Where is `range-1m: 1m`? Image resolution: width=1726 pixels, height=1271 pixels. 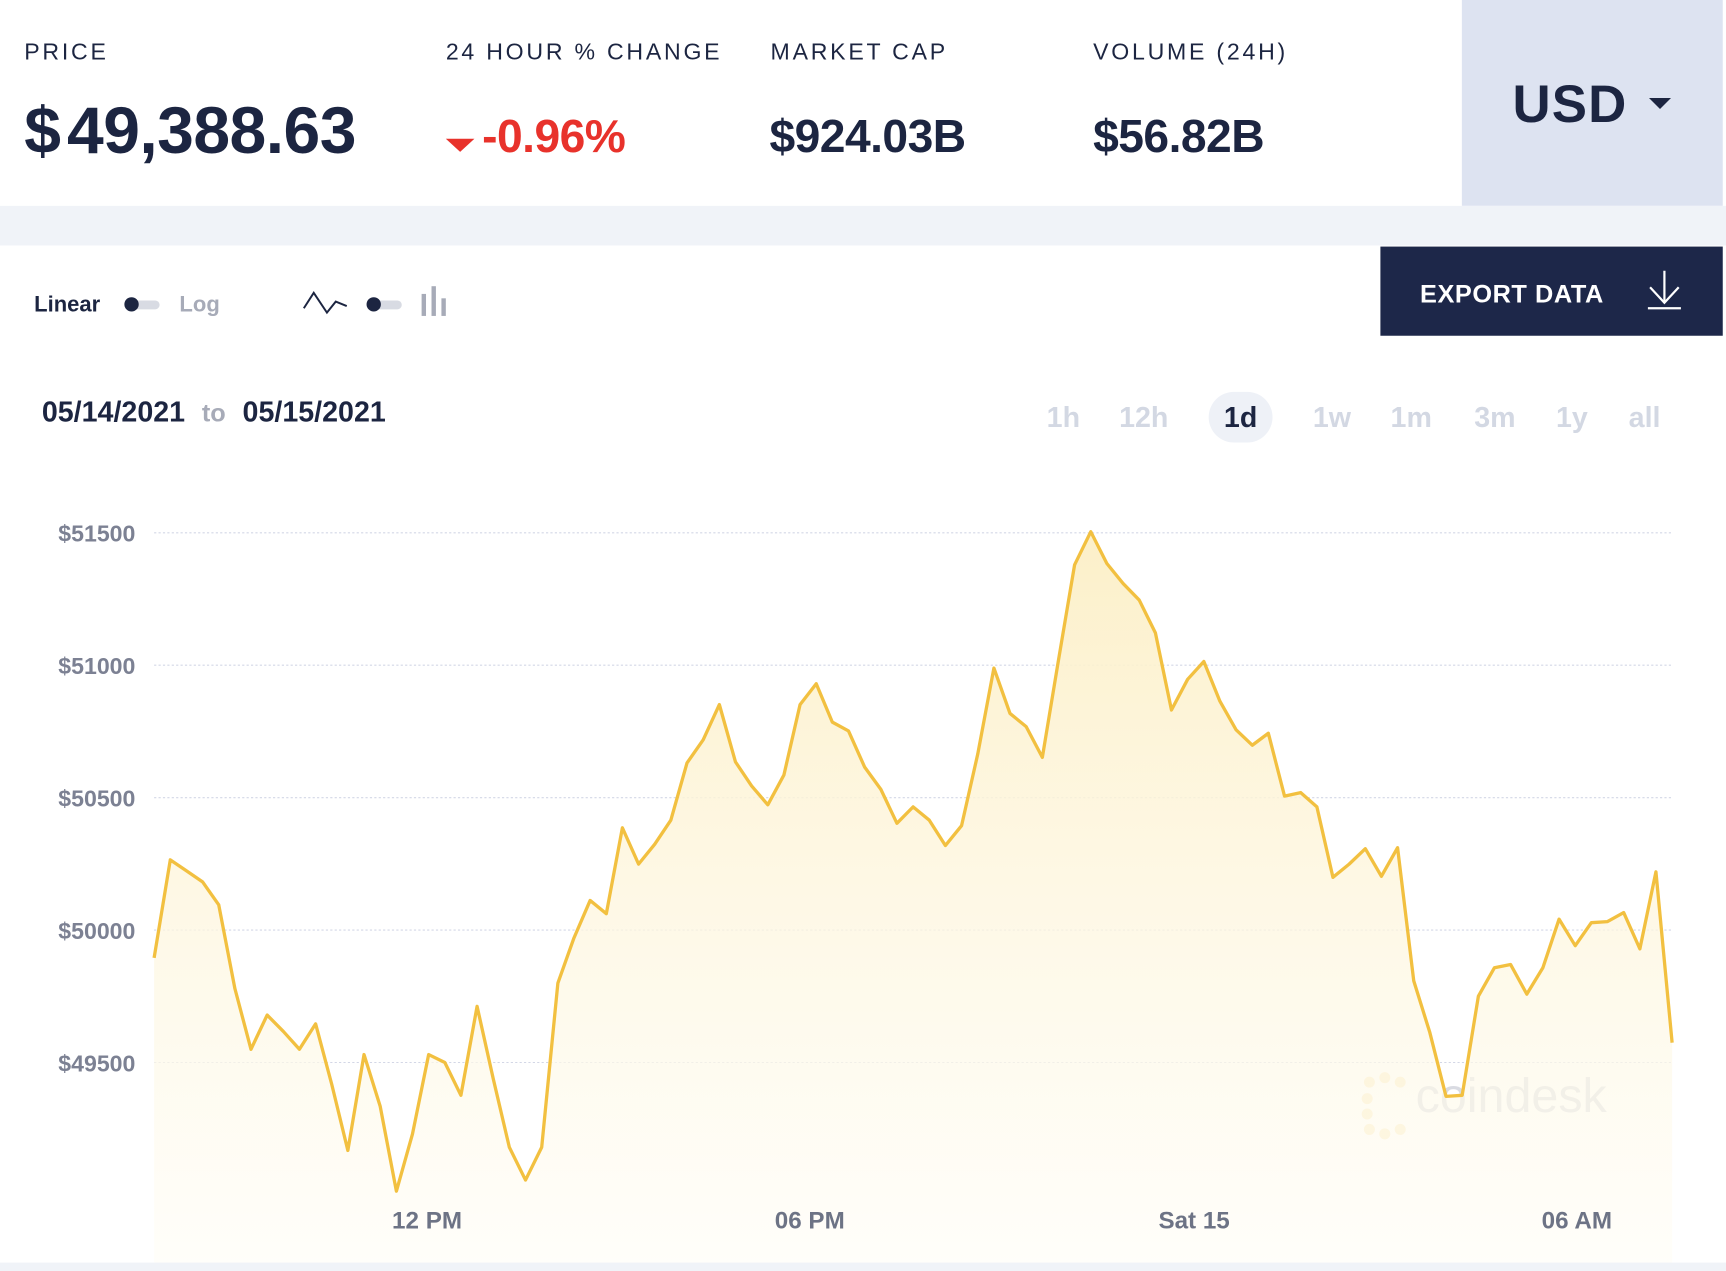
range-1m: 1m is located at coordinates (1411, 417).